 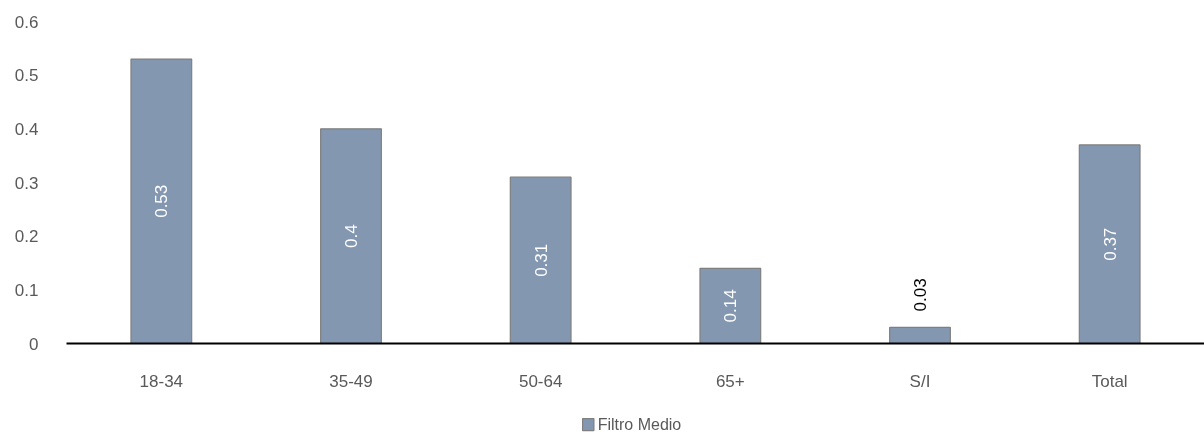 What do you see at coordinates (351, 381) in the screenshot?
I see `x-tick-label: 35-49` at bounding box center [351, 381].